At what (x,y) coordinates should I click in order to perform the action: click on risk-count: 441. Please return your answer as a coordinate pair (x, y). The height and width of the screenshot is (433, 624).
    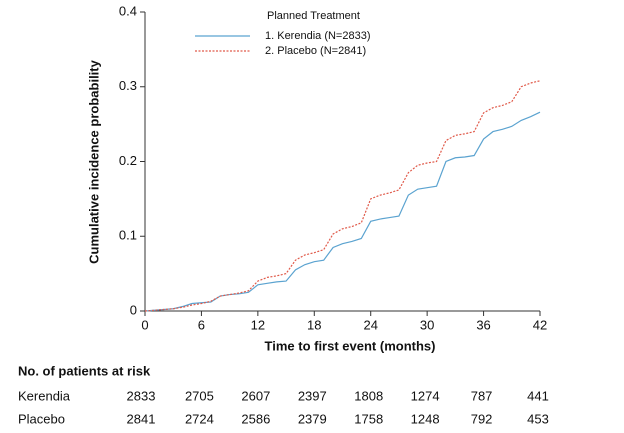
    Looking at the image, I should click on (538, 395).